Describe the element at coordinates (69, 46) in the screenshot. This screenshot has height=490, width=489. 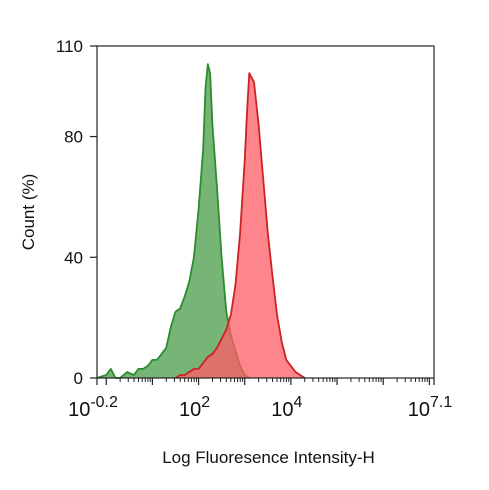
I see `y-tick-label: 110` at that location.